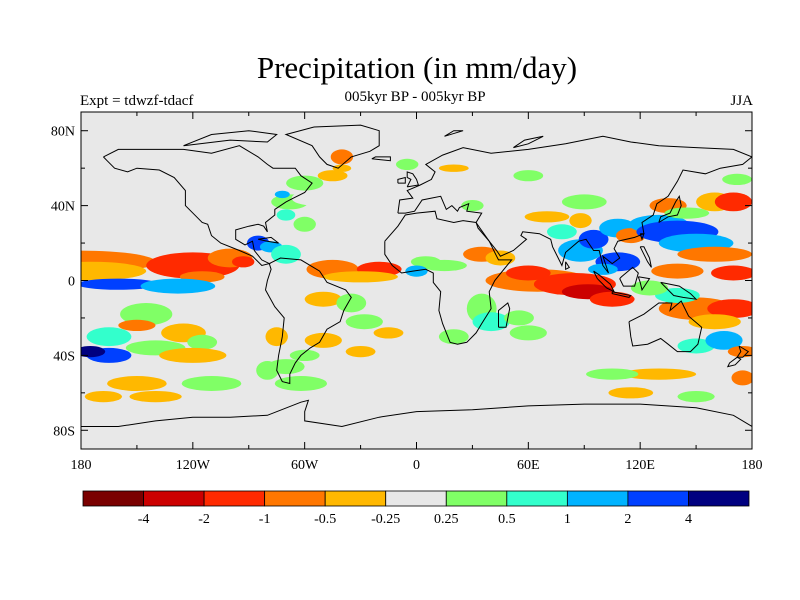 The image size is (800, 600). What do you see at coordinates (417, 67) in the screenshot?
I see `chart-title: Precipitation (in mm/day)` at bounding box center [417, 67].